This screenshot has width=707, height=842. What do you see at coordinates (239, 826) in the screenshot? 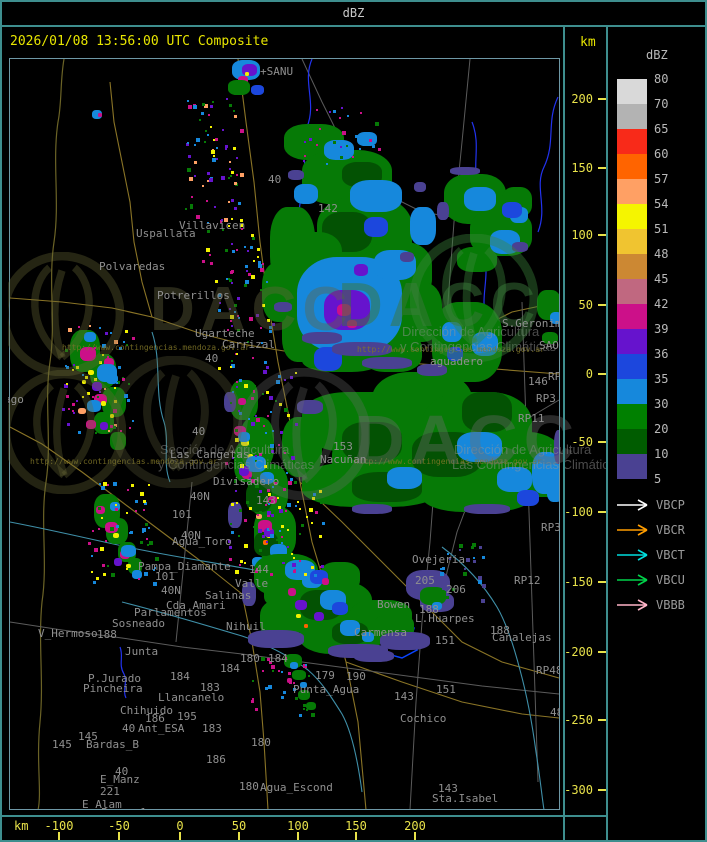
I see `bottom-axis-tick-label: 50` at bounding box center [239, 826].